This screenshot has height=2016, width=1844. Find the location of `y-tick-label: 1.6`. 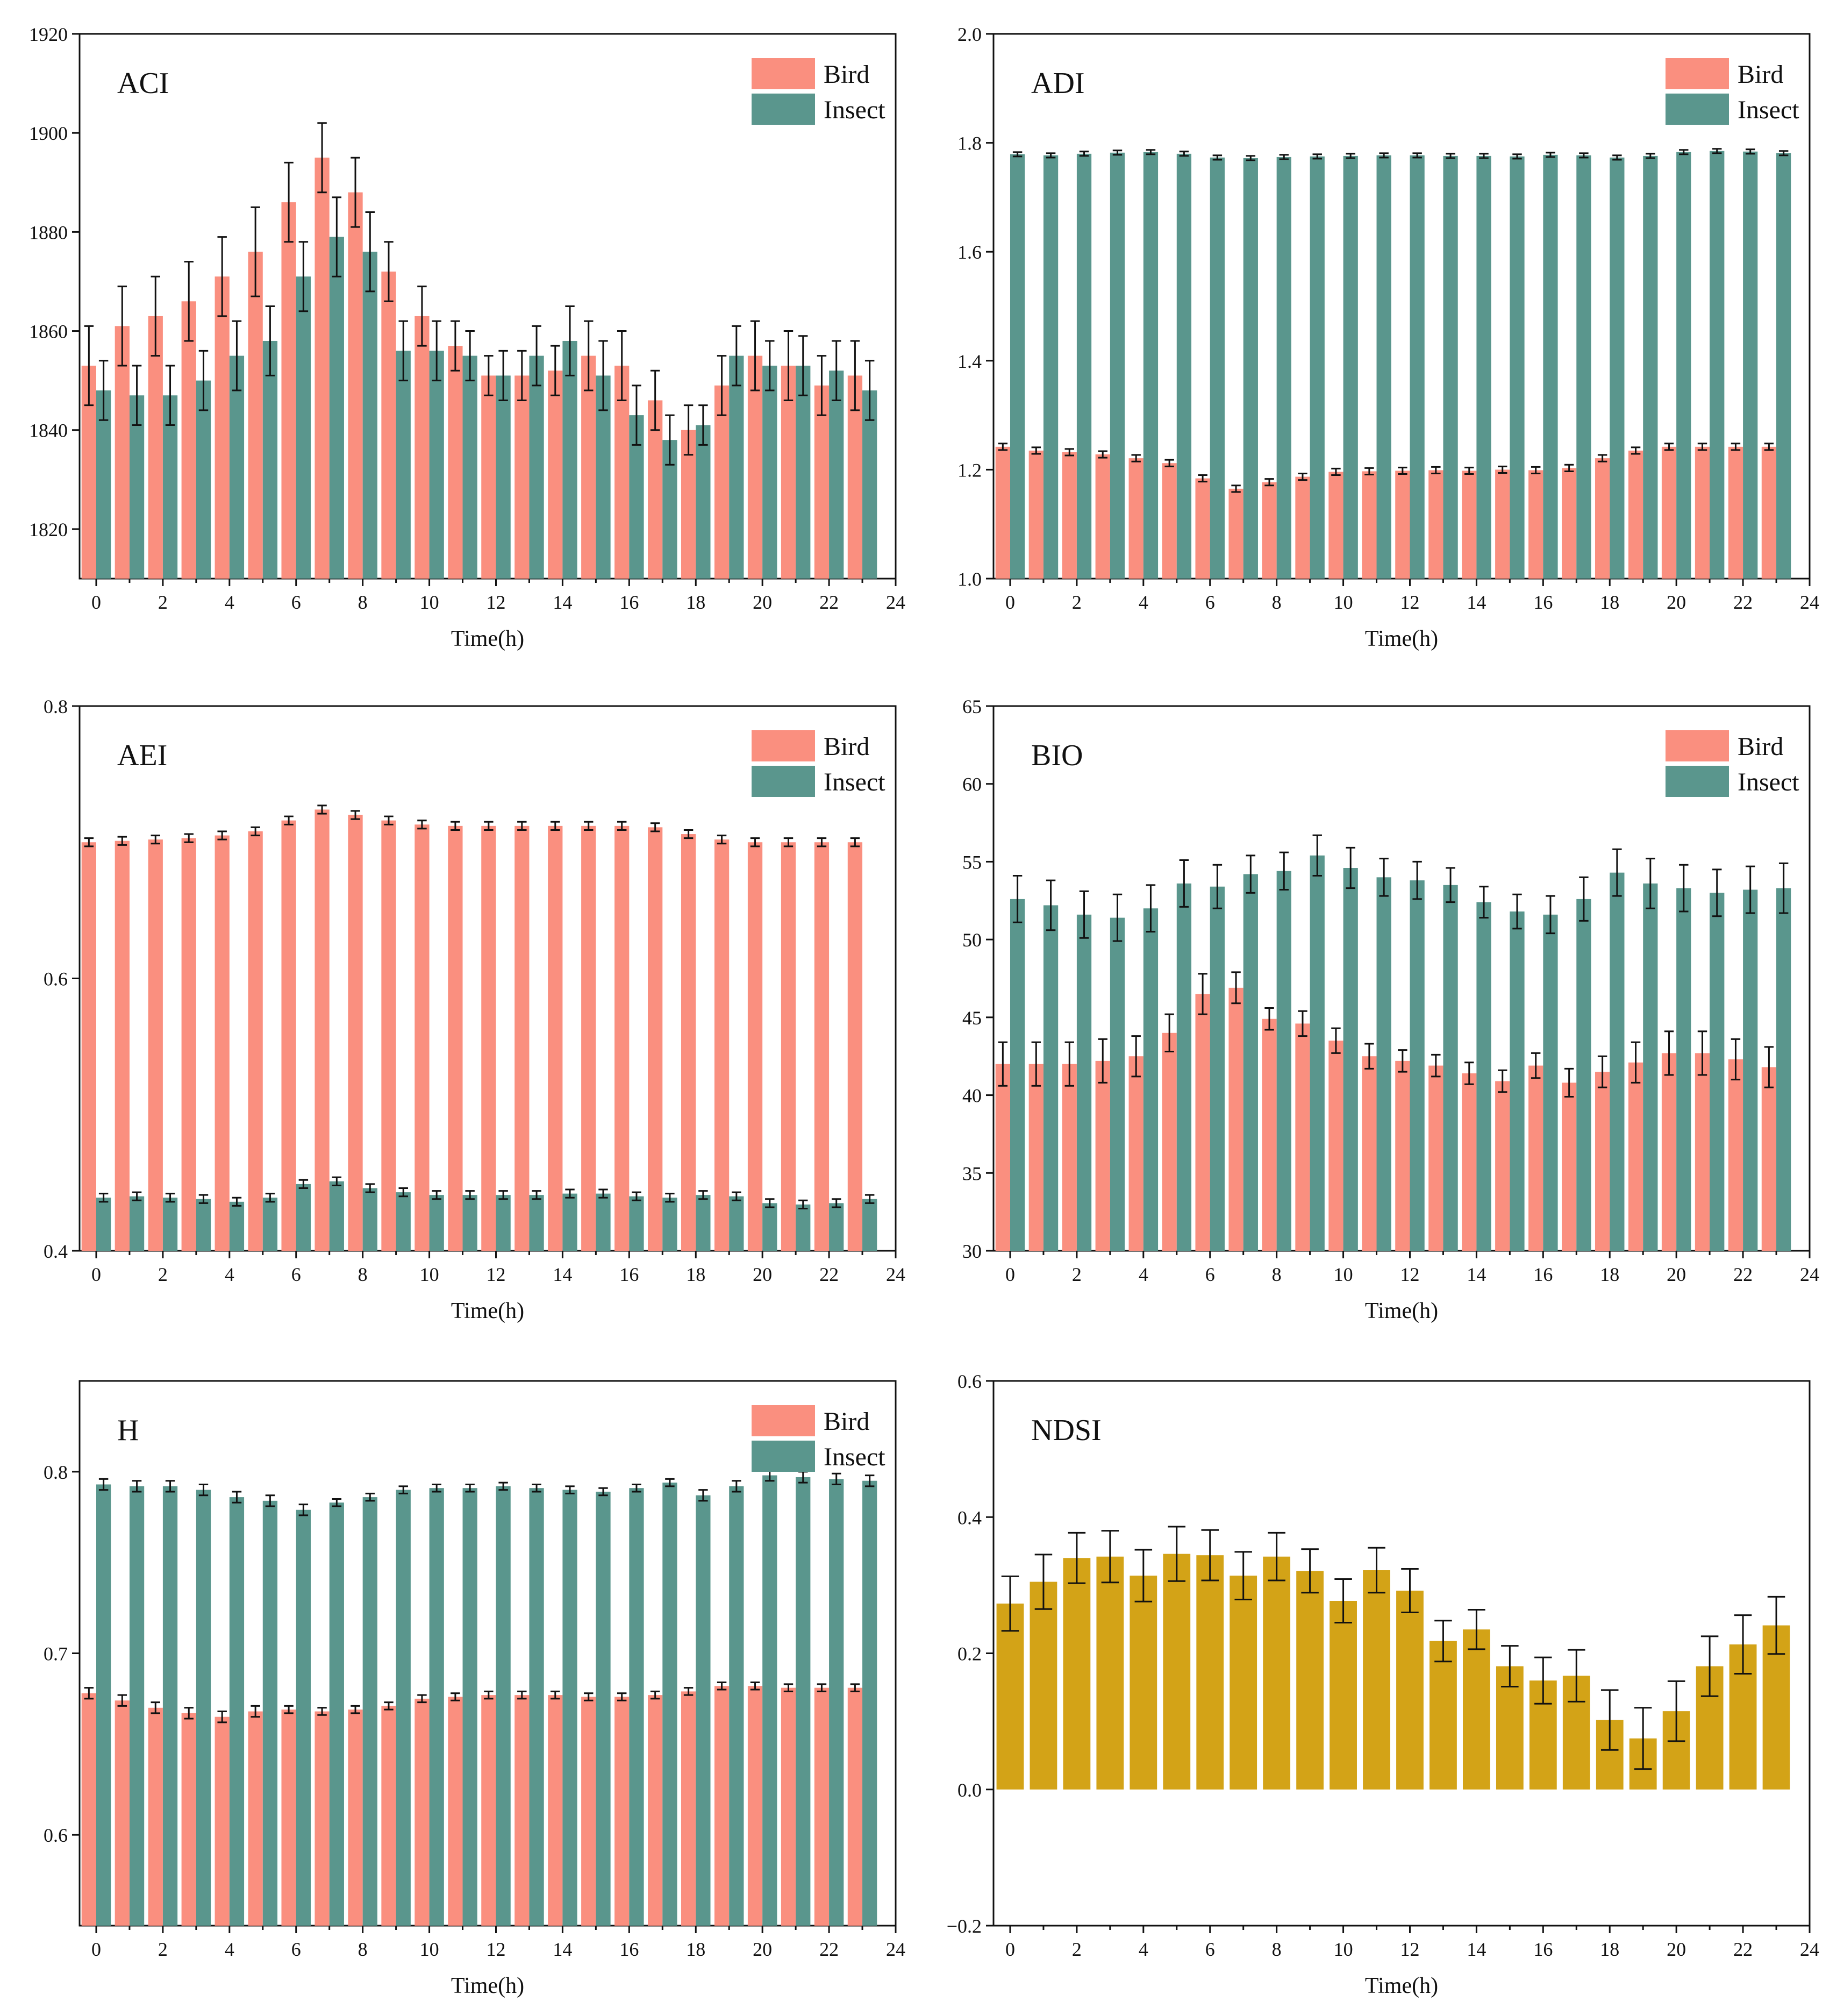

y-tick-label: 1.6 is located at coordinates (969, 252).